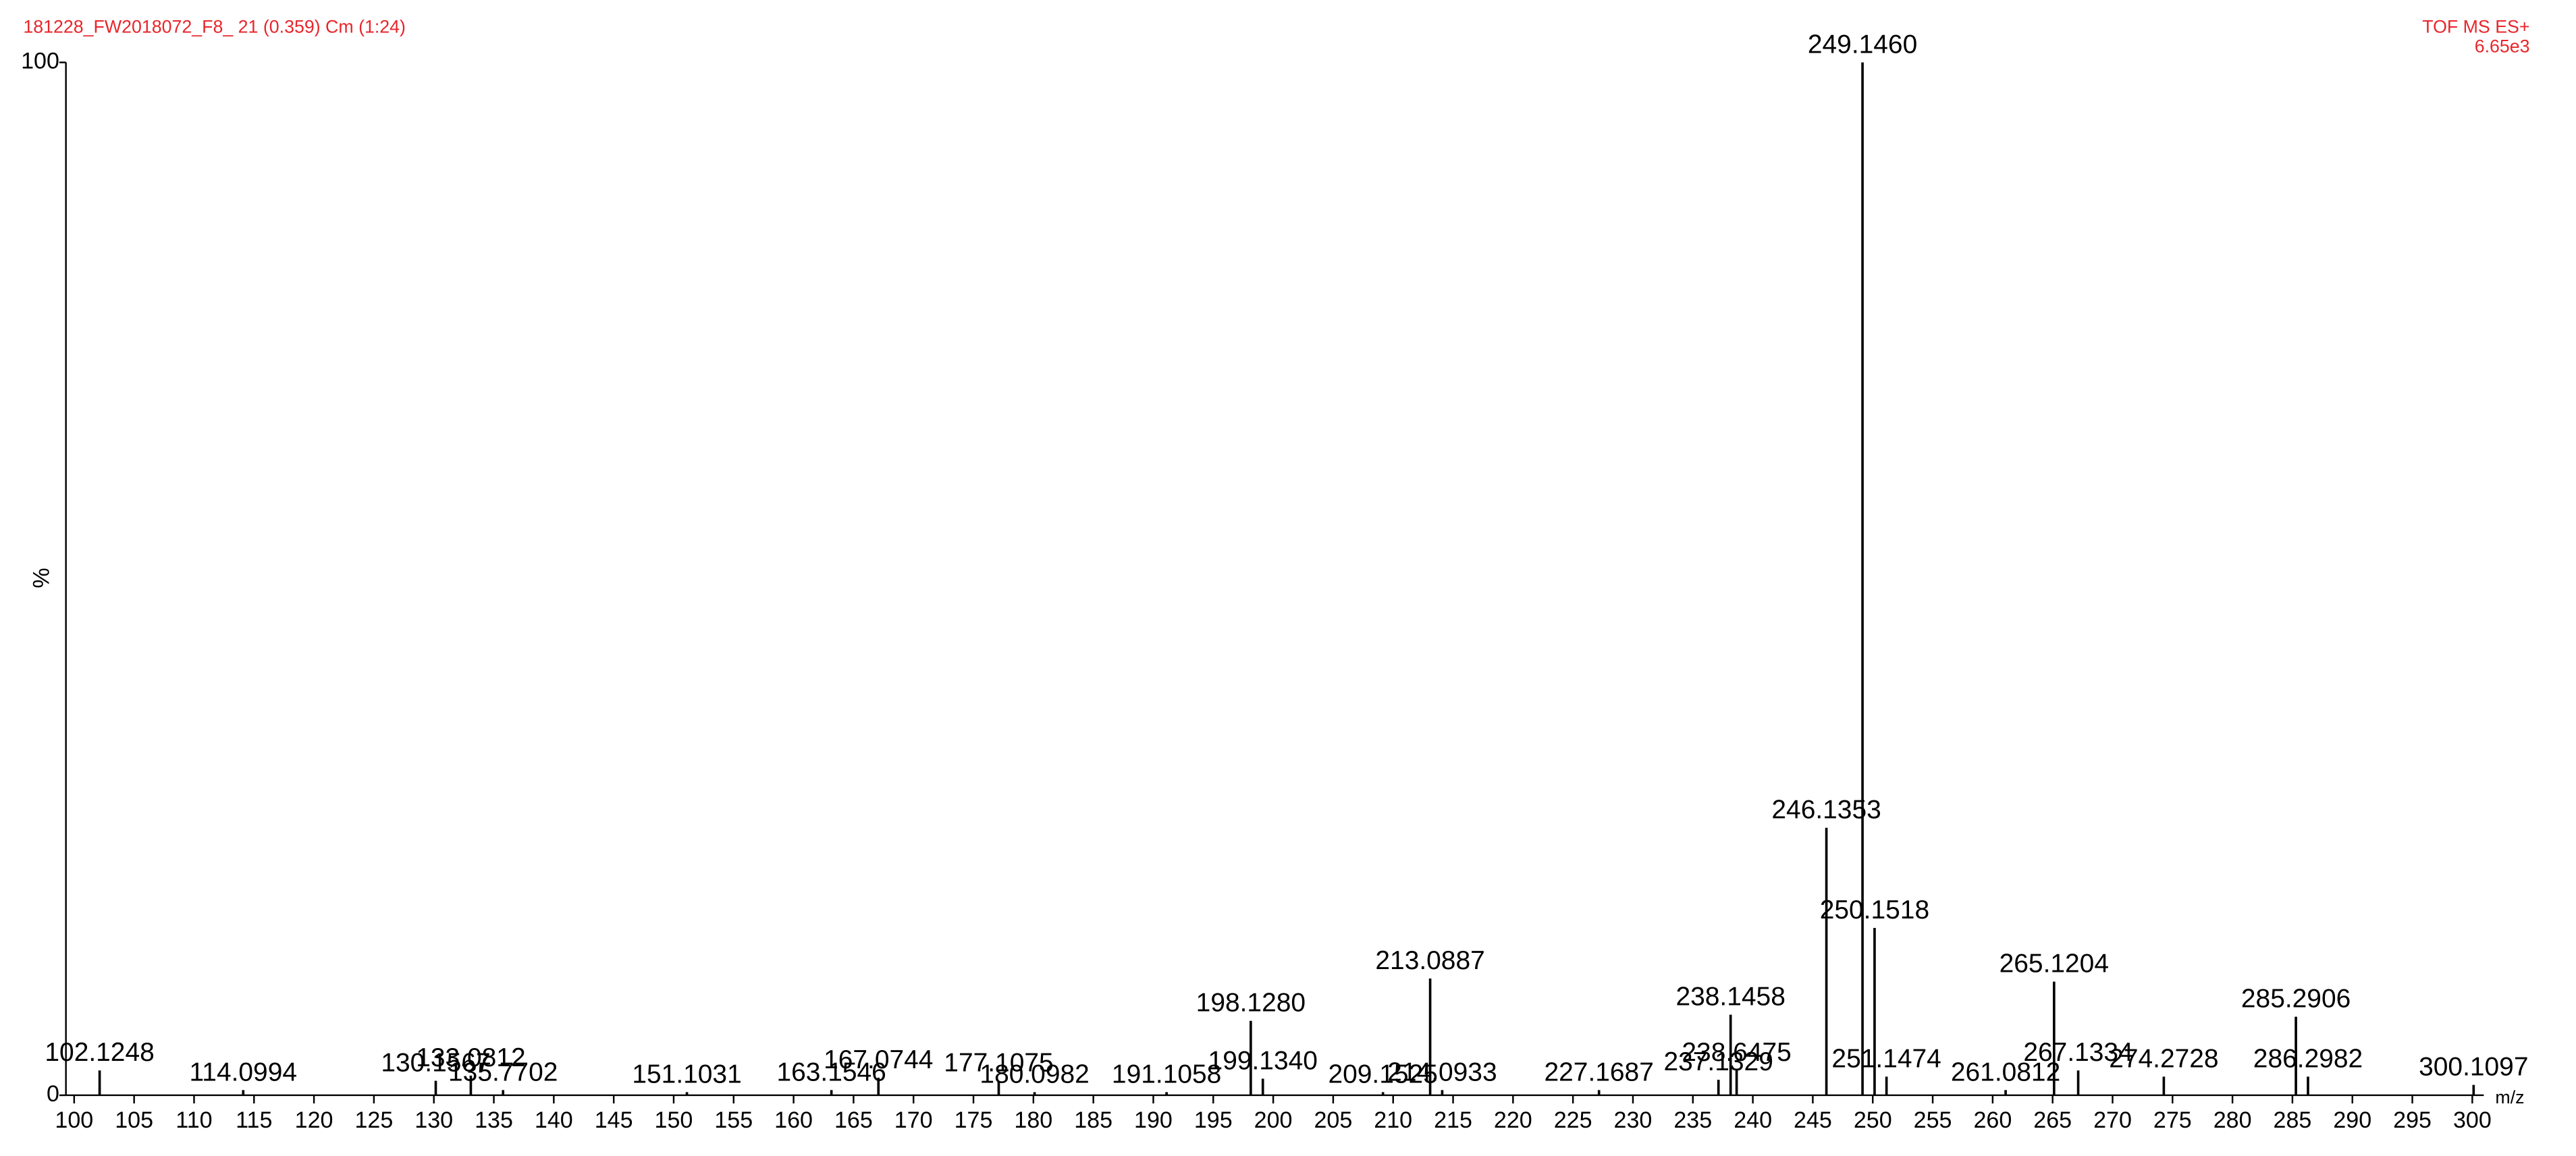 This screenshot has height=1156, width=2576. I want to click on peak-label: 177.1075, so click(998, 1062).